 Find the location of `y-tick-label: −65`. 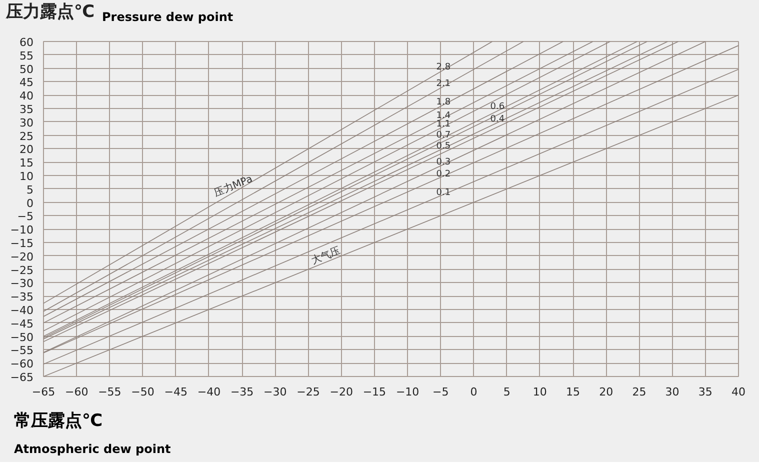

y-tick-label: −65 is located at coordinates (22, 377).